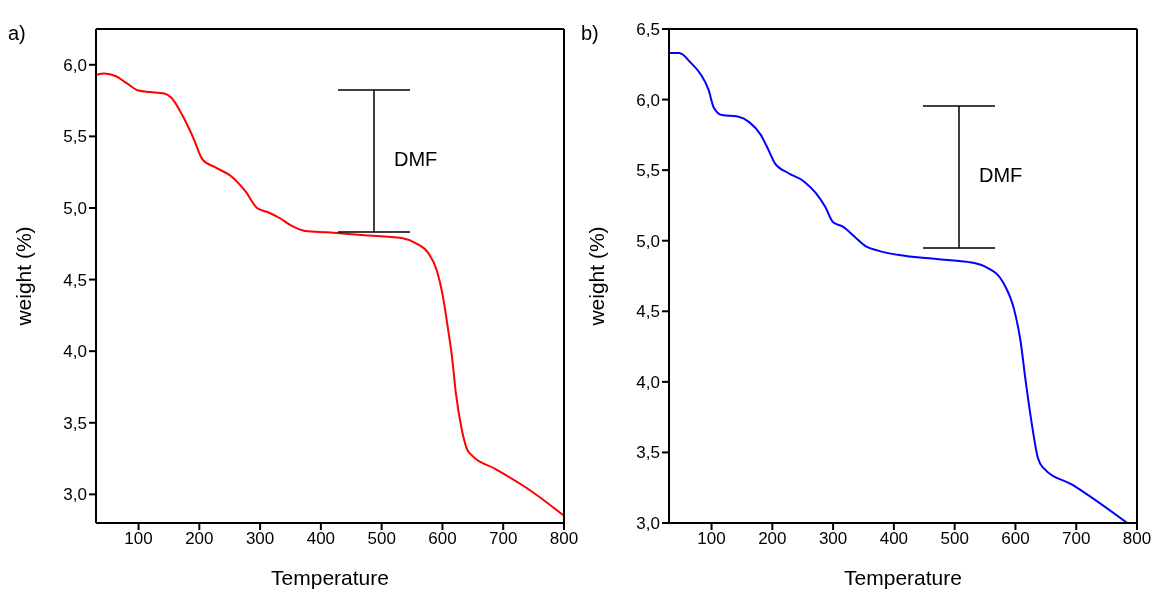  I want to click on y-tick-label: 6,5, so click(648, 30).